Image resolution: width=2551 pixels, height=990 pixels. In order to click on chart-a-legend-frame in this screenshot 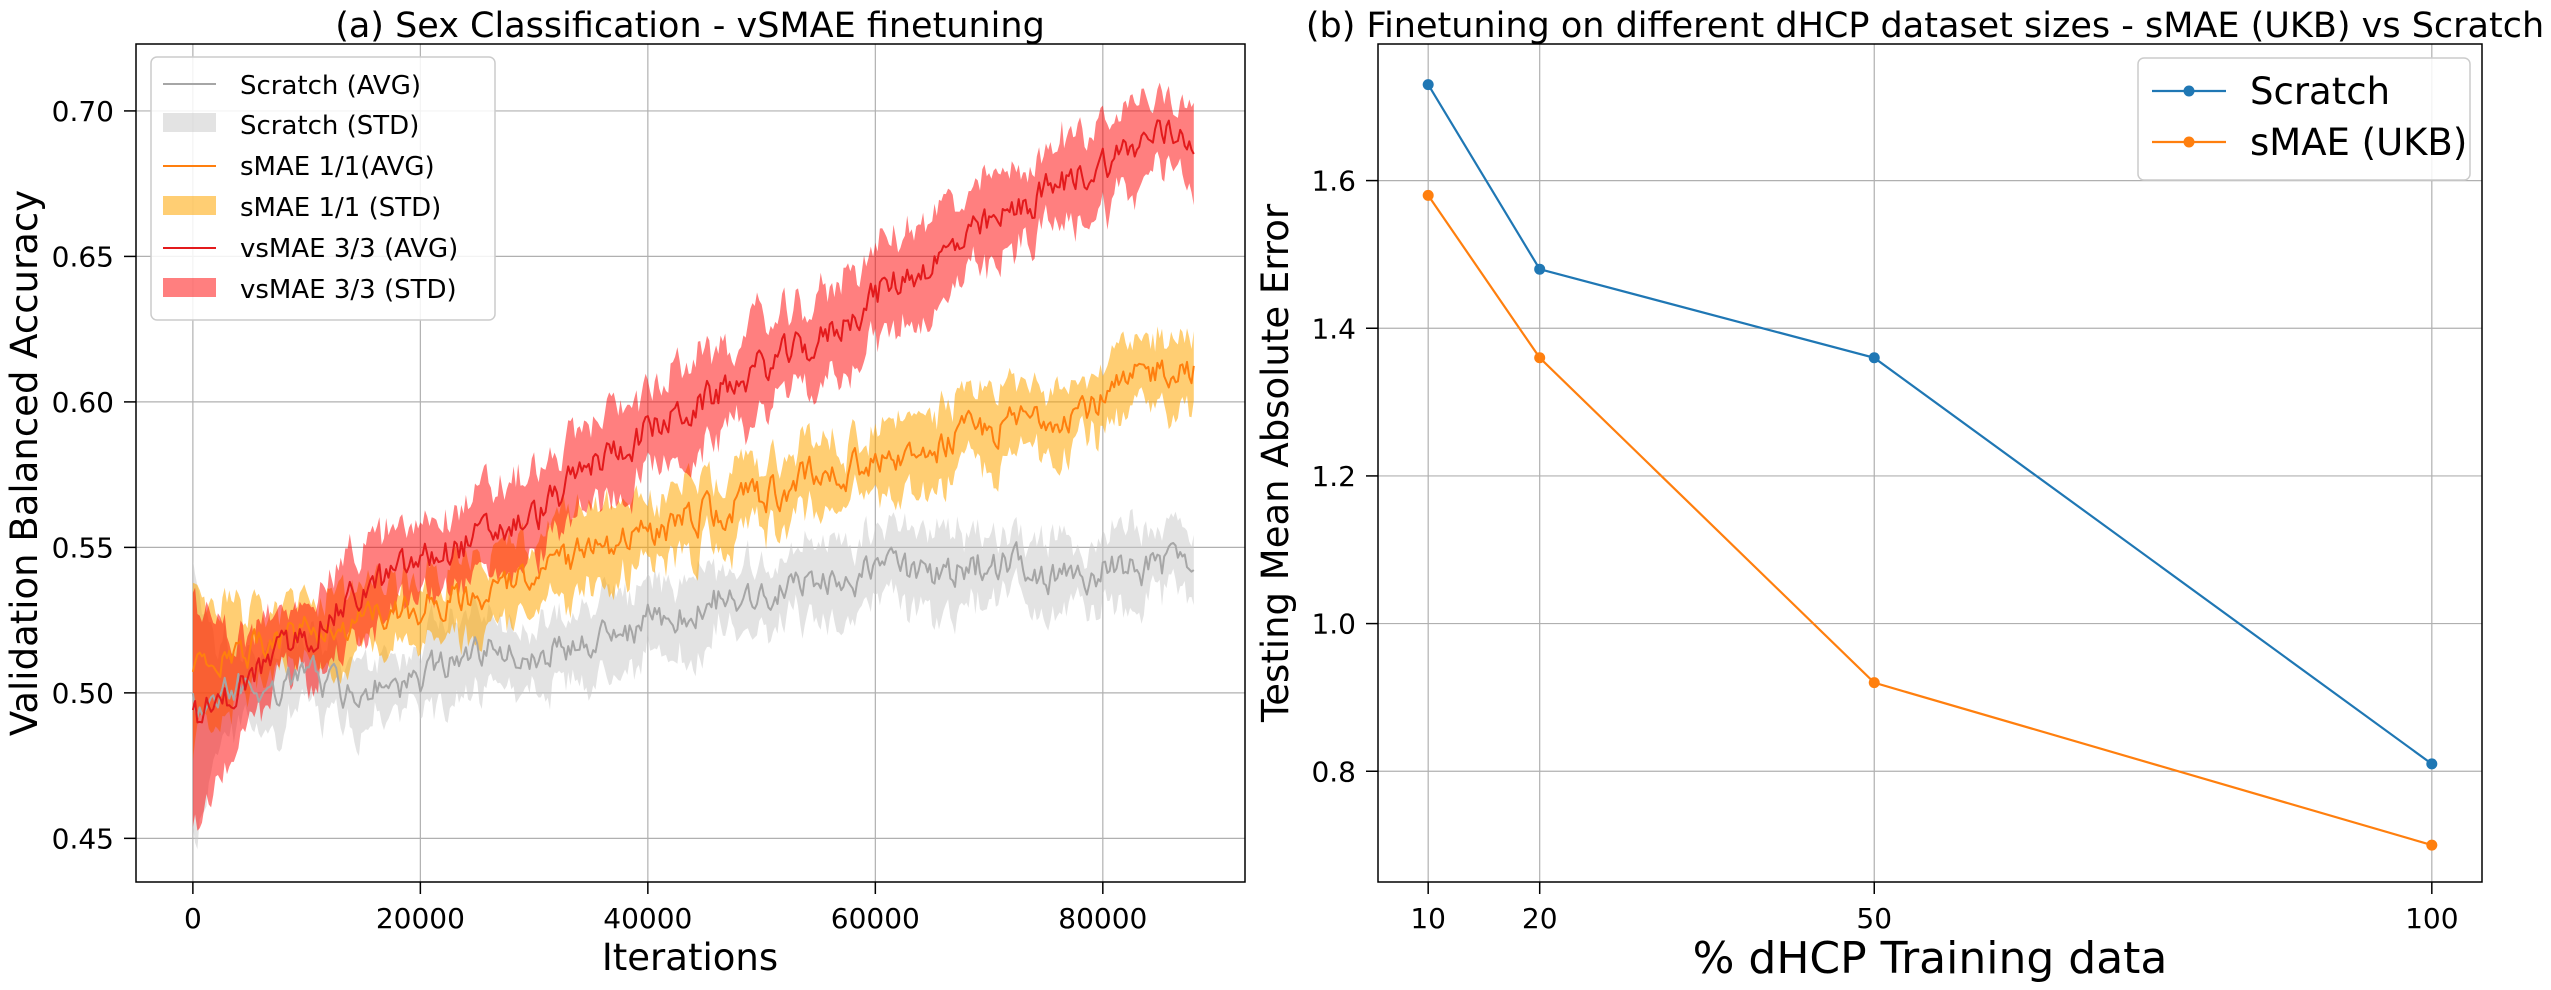, I will do `click(323, 188)`.